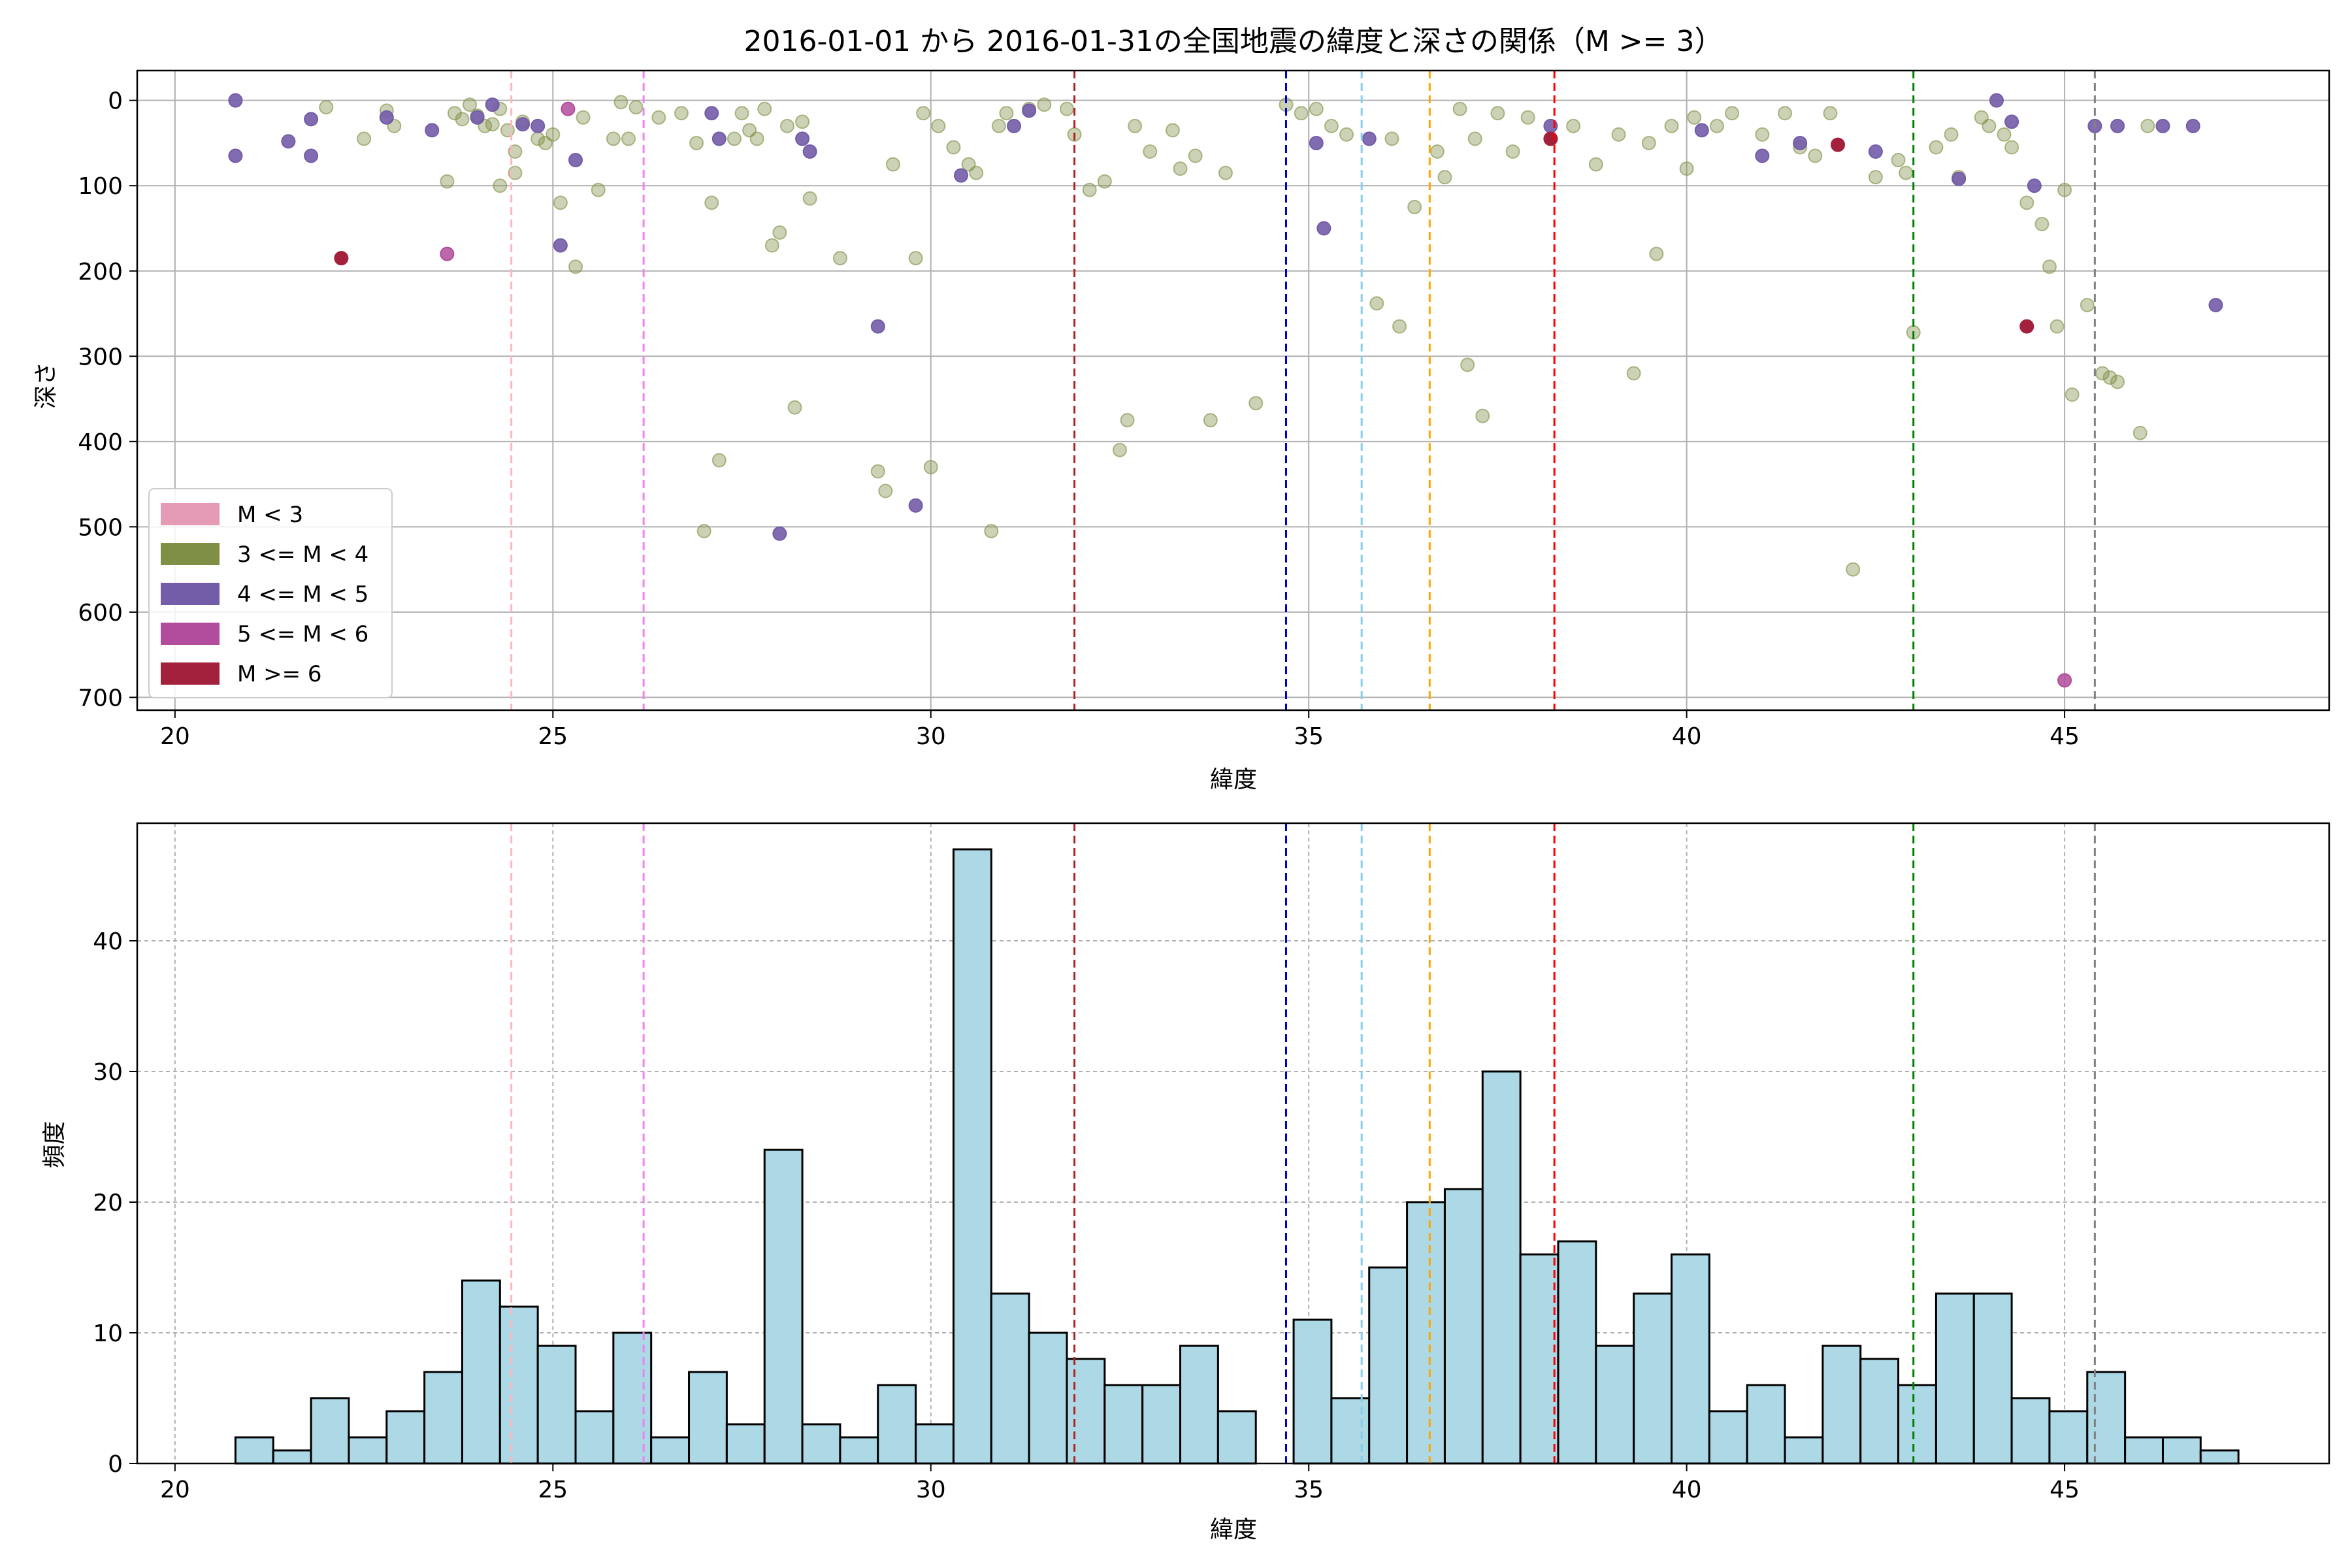 This screenshot has width=2352, height=1568. Describe the element at coordinates (302, 555) in the screenshot. I see `legend-label: 3 <= M < 4` at that location.